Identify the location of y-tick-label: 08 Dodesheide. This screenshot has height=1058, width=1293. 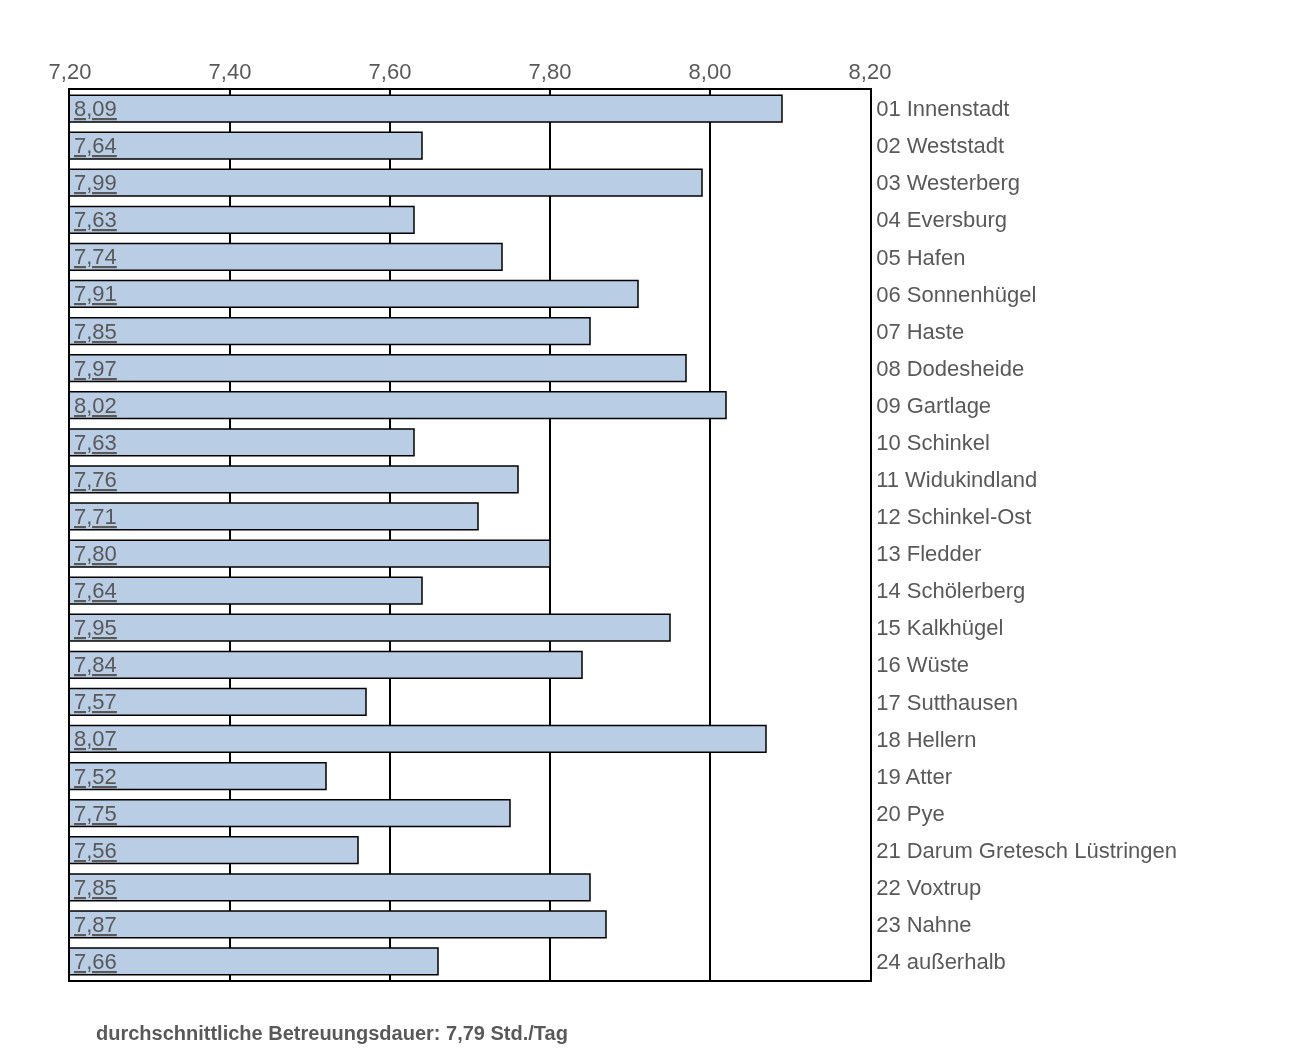
(950, 368).